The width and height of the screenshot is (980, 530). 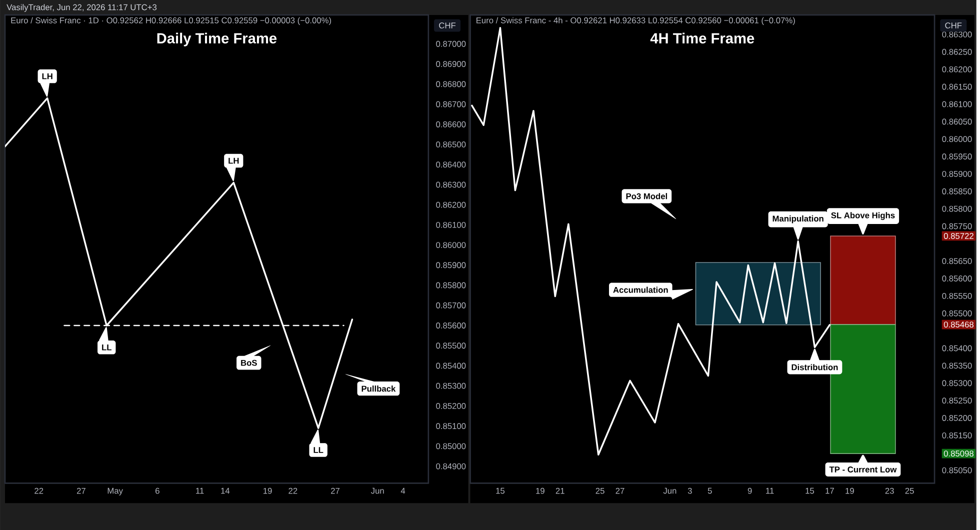 I want to click on x-tick-label: 23, so click(x=889, y=491).